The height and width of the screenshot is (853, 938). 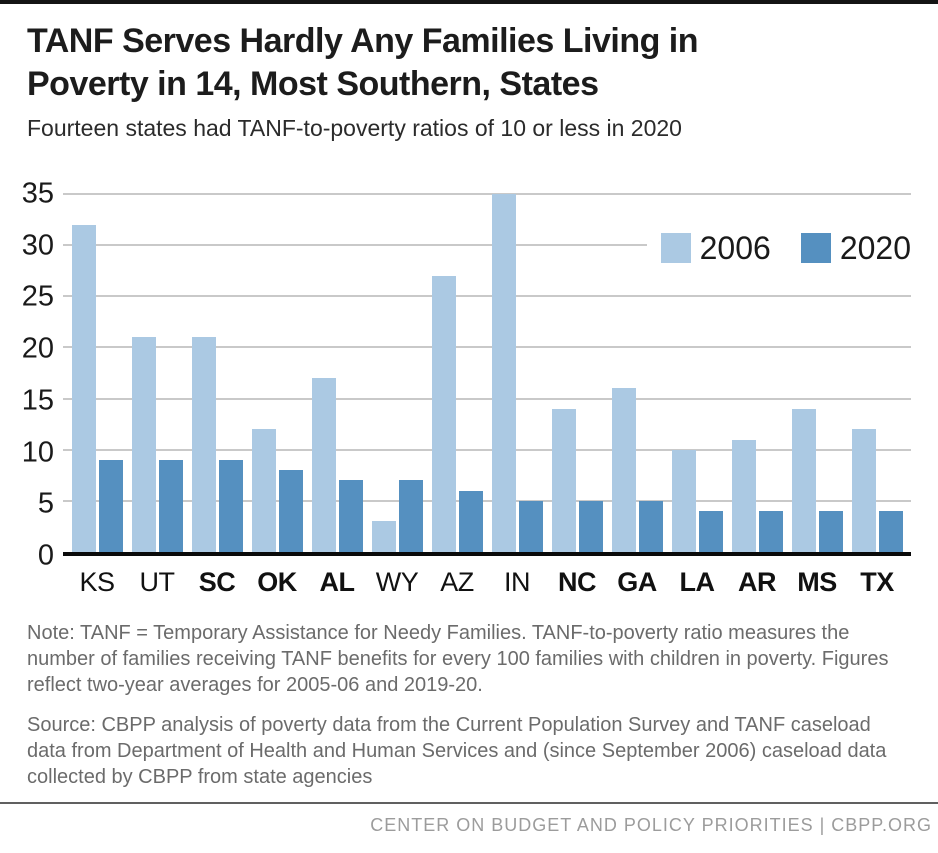 What do you see at coordinates (517, 373) in the screenshot?
I see `bar-group-IN` at bounding box center [517, 373].